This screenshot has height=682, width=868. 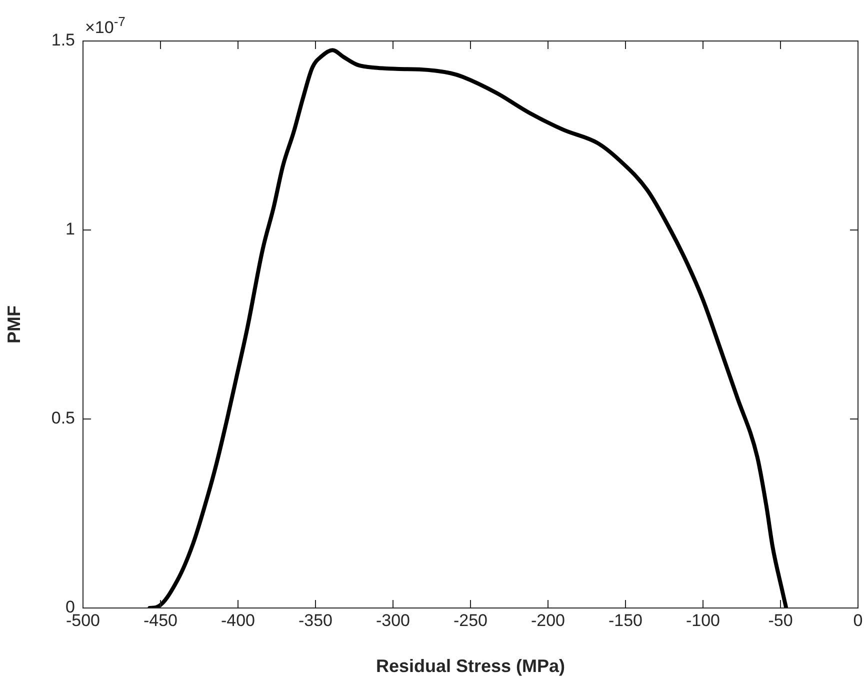 I want to click on x-axis-title: Residual Stress (MPa), so click(x=471, y=666).